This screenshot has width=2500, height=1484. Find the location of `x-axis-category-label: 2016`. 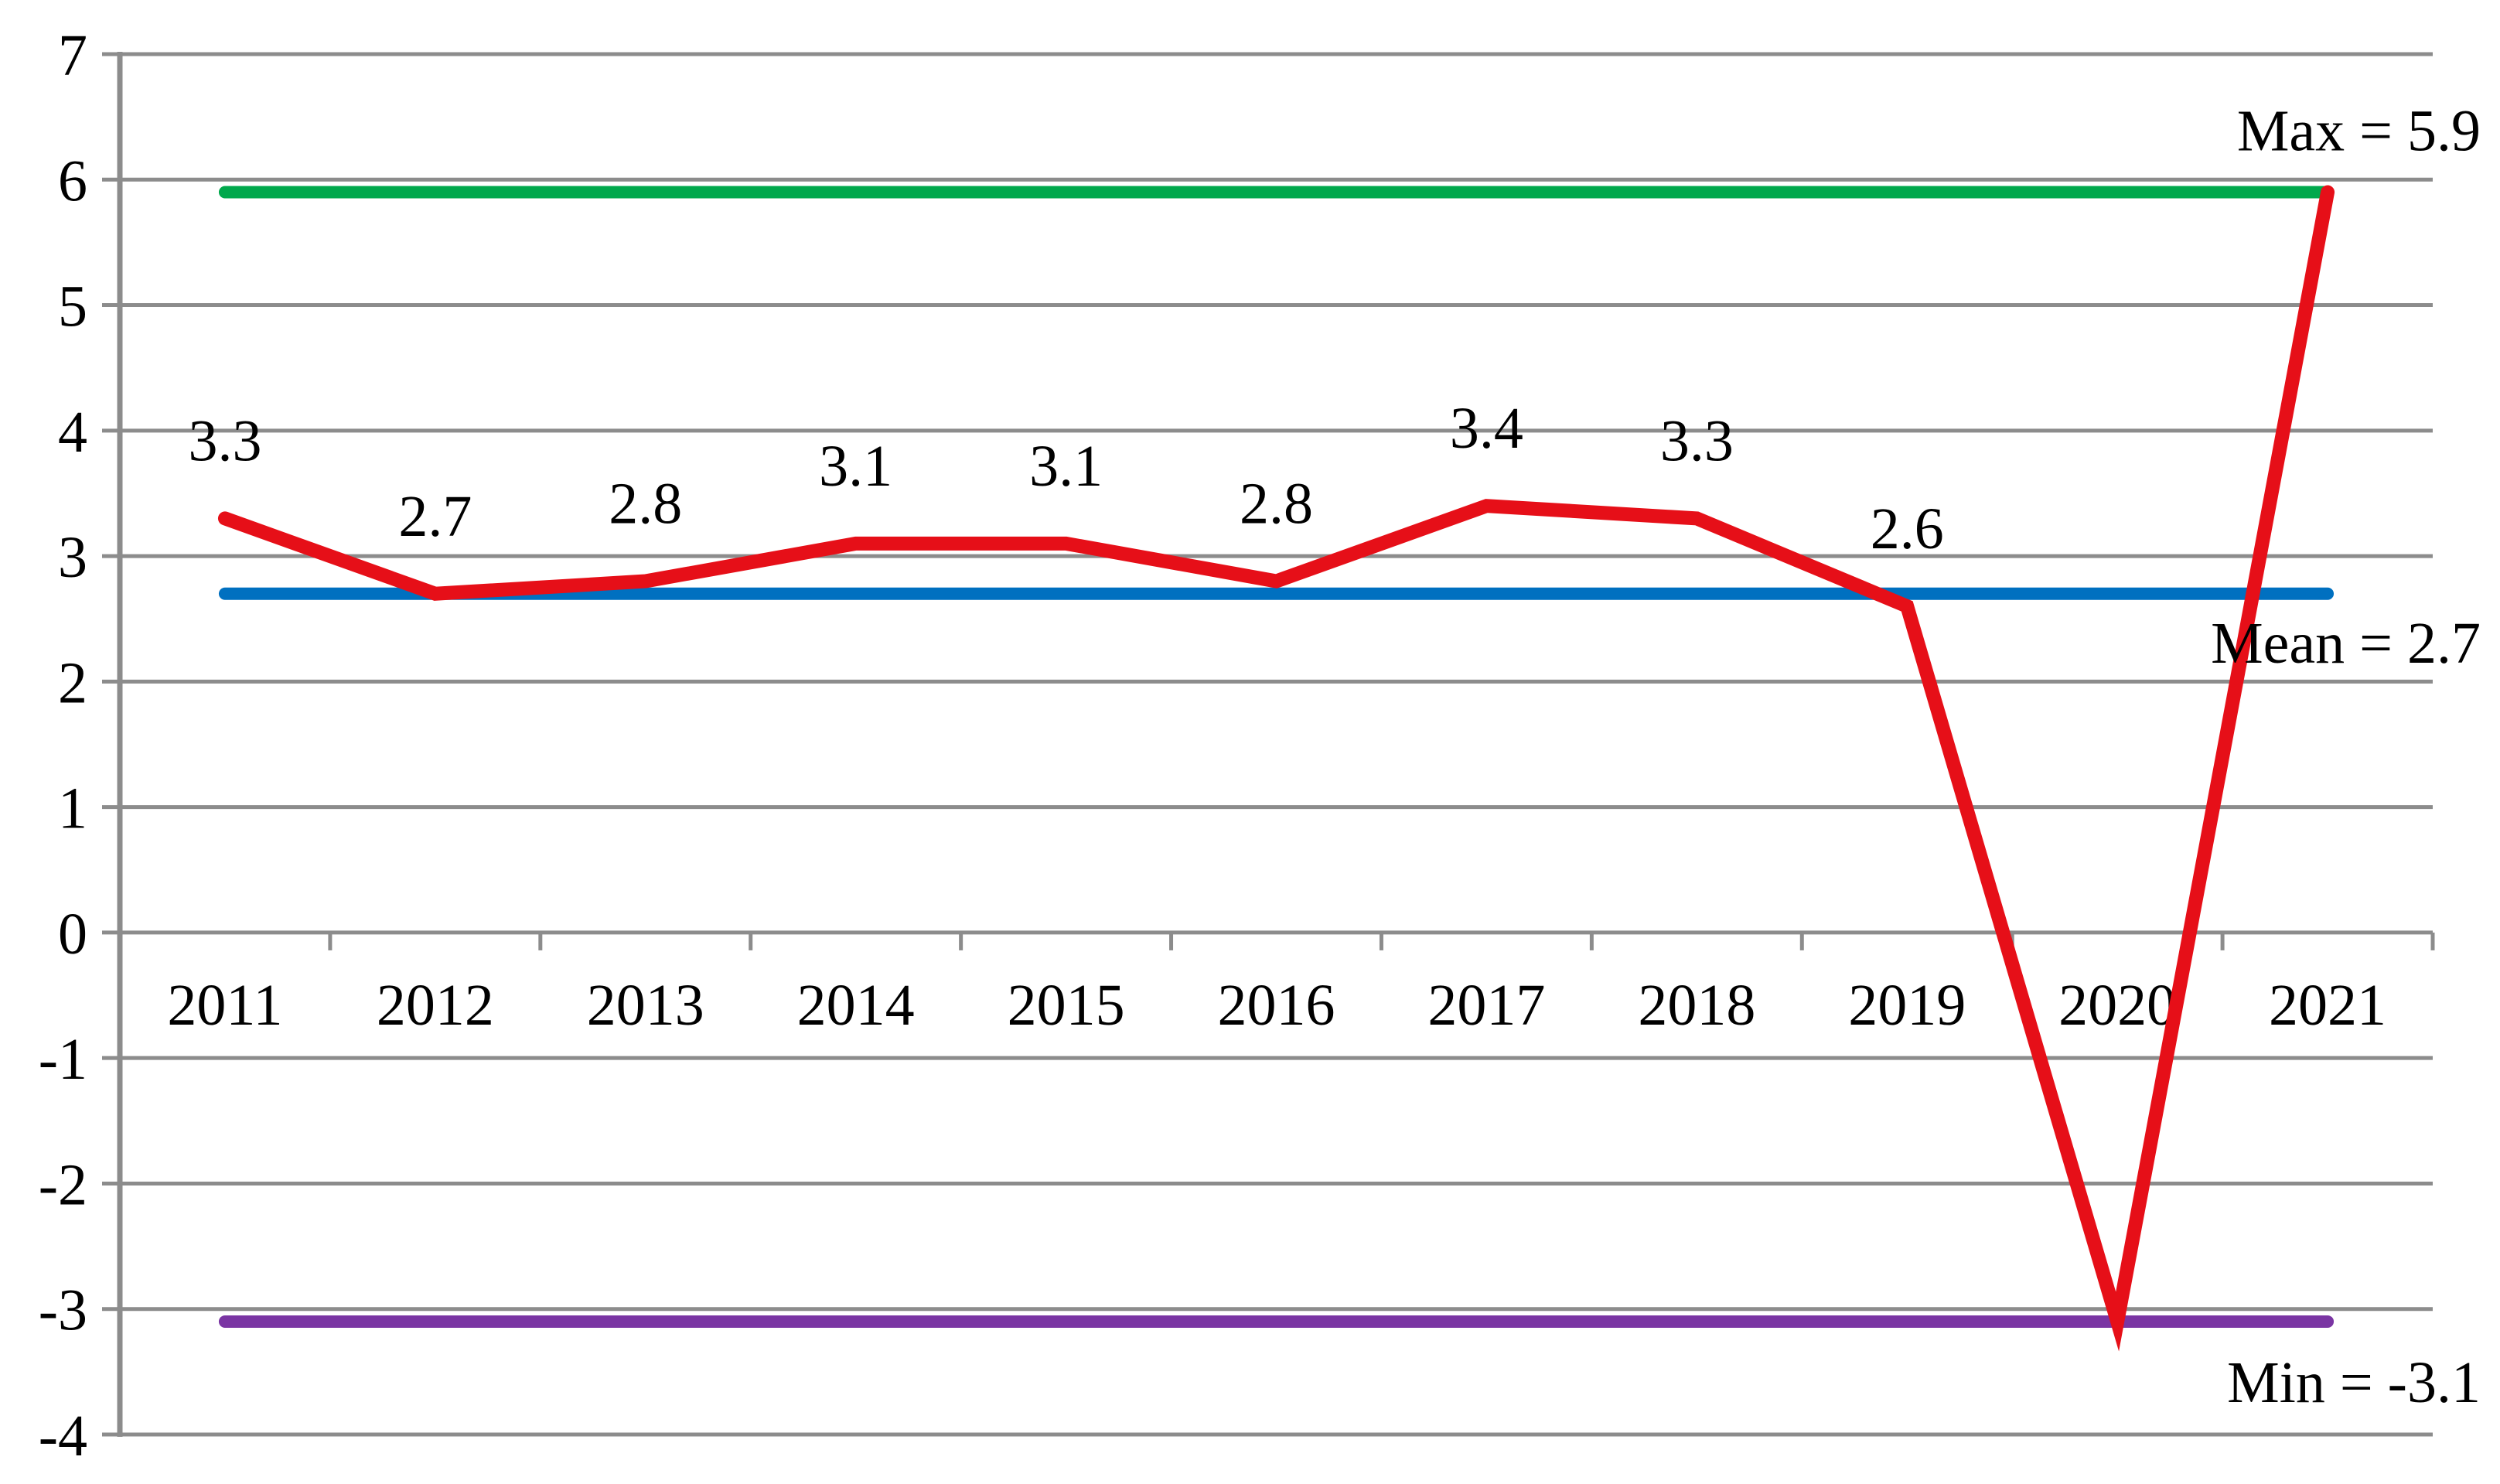

x-axis-category-label: 2016 is located at coordinates (1276, 1006).